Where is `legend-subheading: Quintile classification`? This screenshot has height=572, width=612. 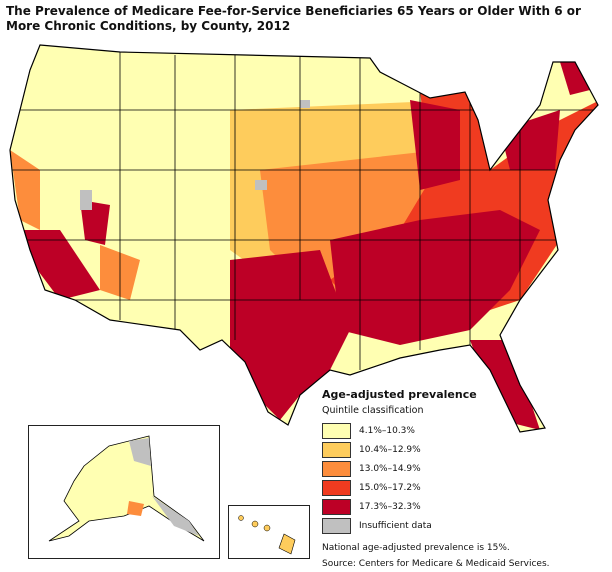
legend-subheading: Quintile classification is located at coordinates (373, 410).